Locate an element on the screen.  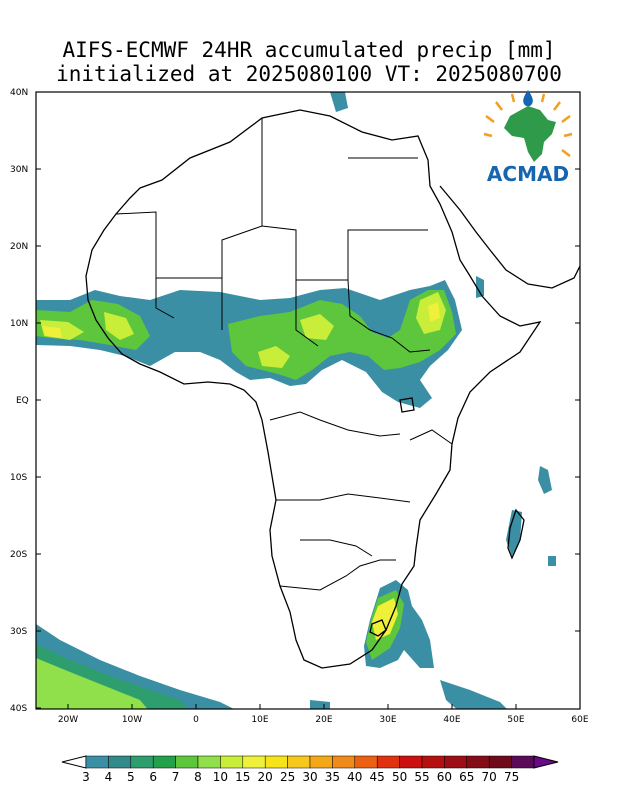
colorbar-level-label: 8 is located at coordinates (198, 777).